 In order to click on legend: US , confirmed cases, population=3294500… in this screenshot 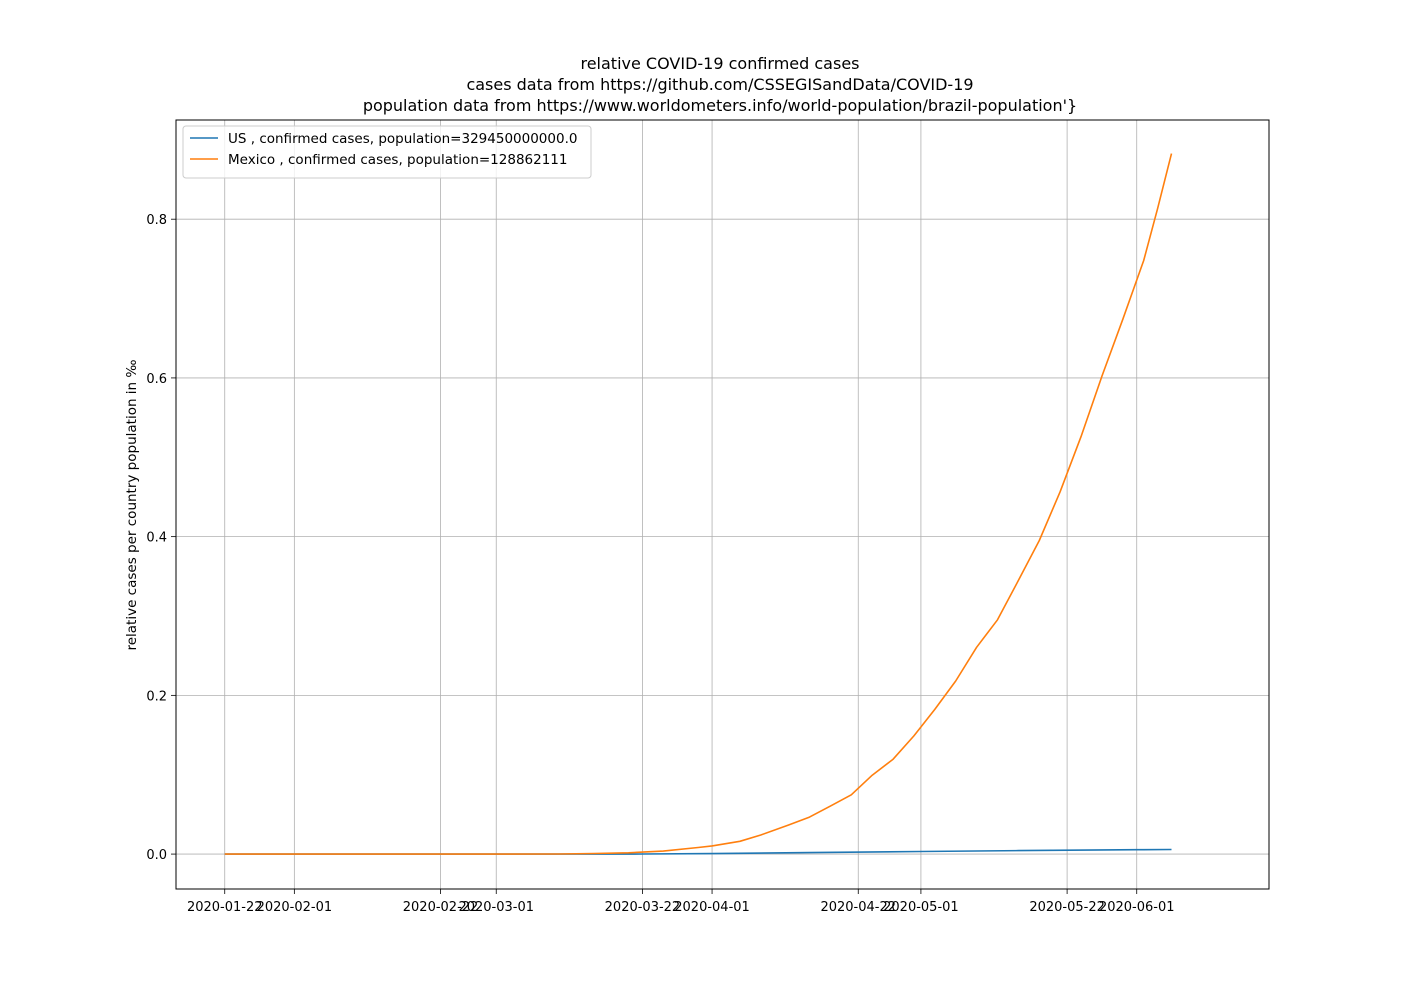, I will do `click(387, 152)`.